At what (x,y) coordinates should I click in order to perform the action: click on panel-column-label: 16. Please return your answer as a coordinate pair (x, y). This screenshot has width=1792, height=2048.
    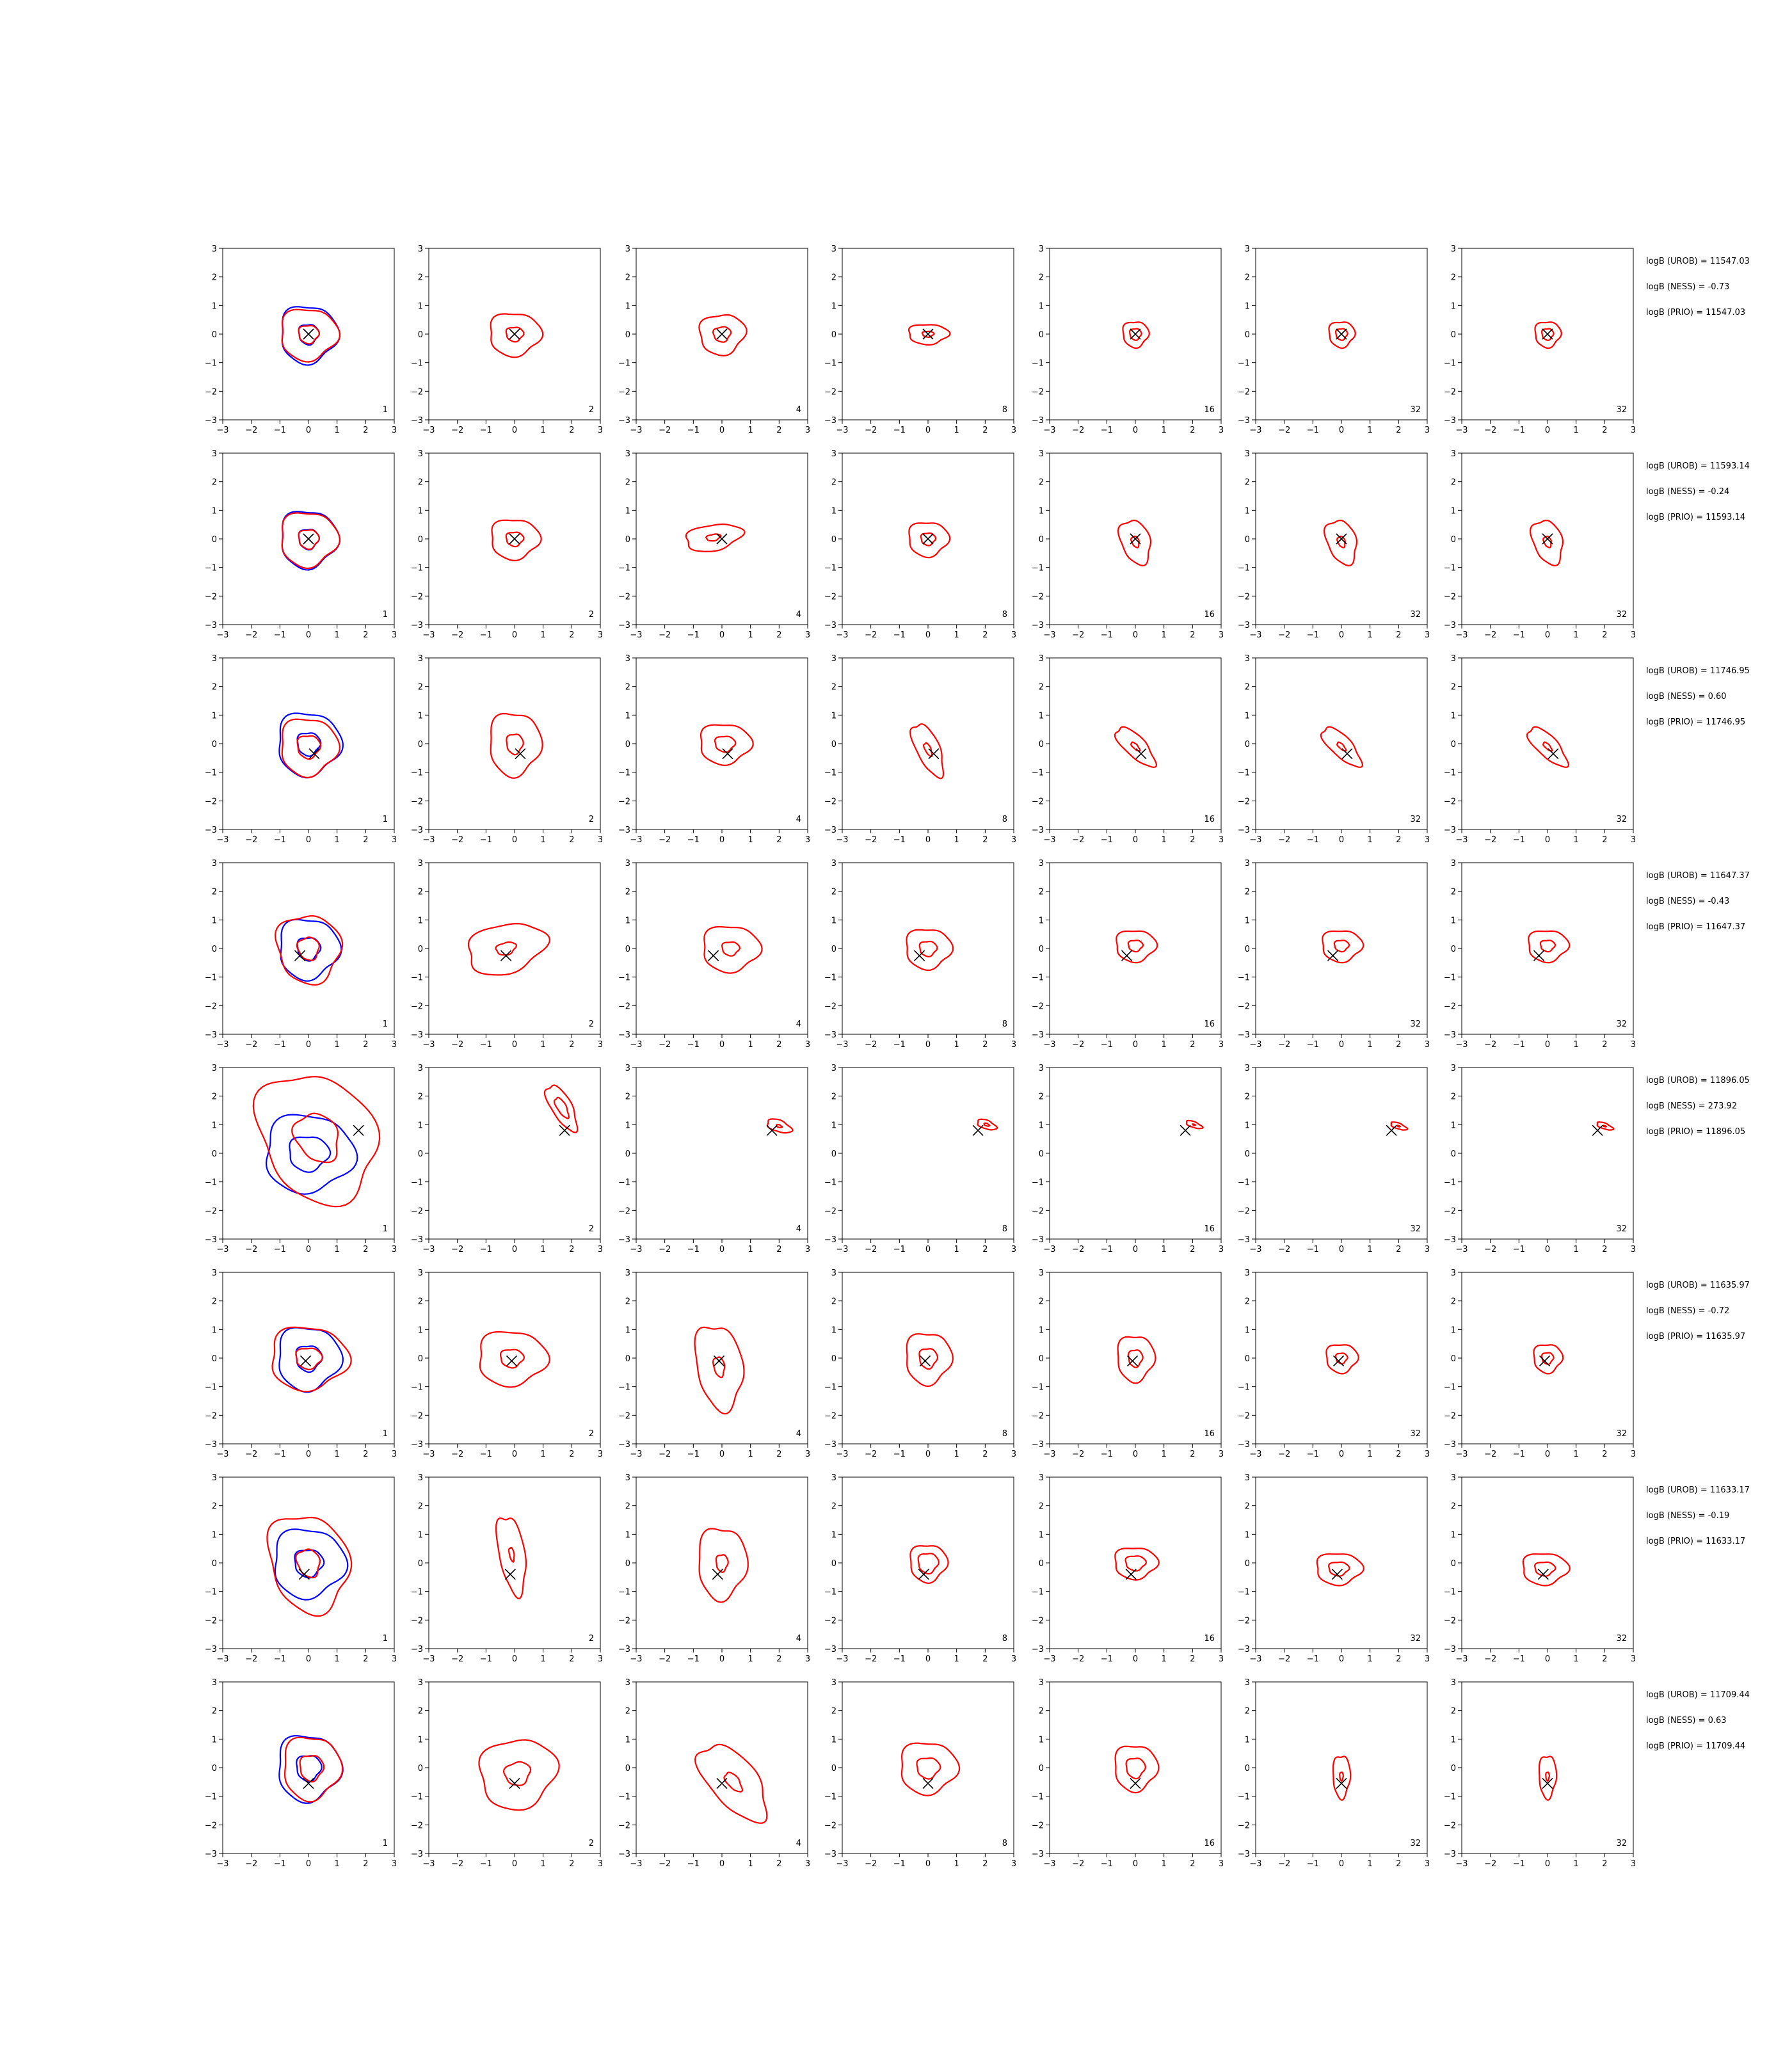
    Looking at the image, I should click on (1209, 1024).